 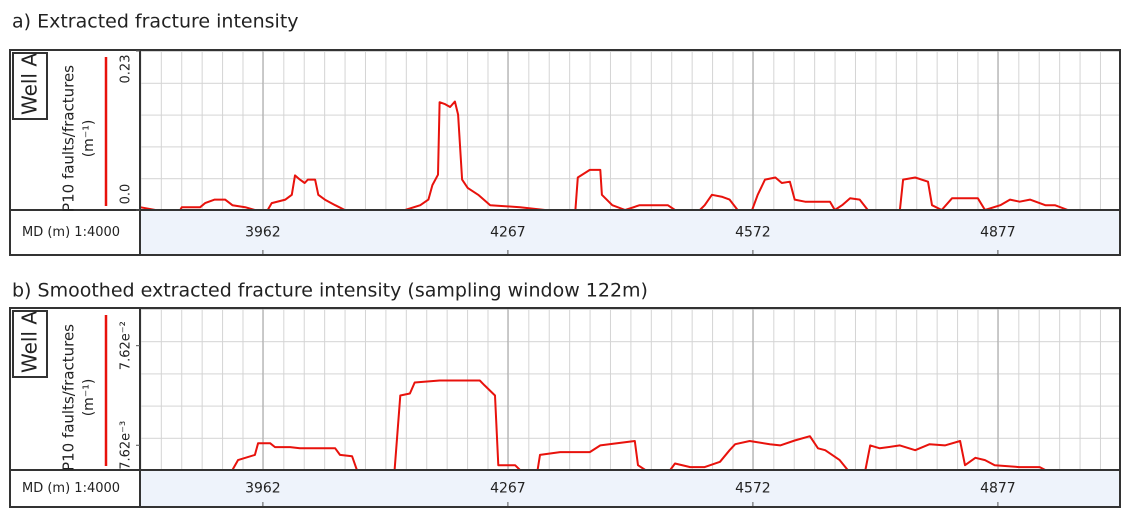 I want to click on panel-title: a) Extracted fracture intensity, so click(x=155, y=22).